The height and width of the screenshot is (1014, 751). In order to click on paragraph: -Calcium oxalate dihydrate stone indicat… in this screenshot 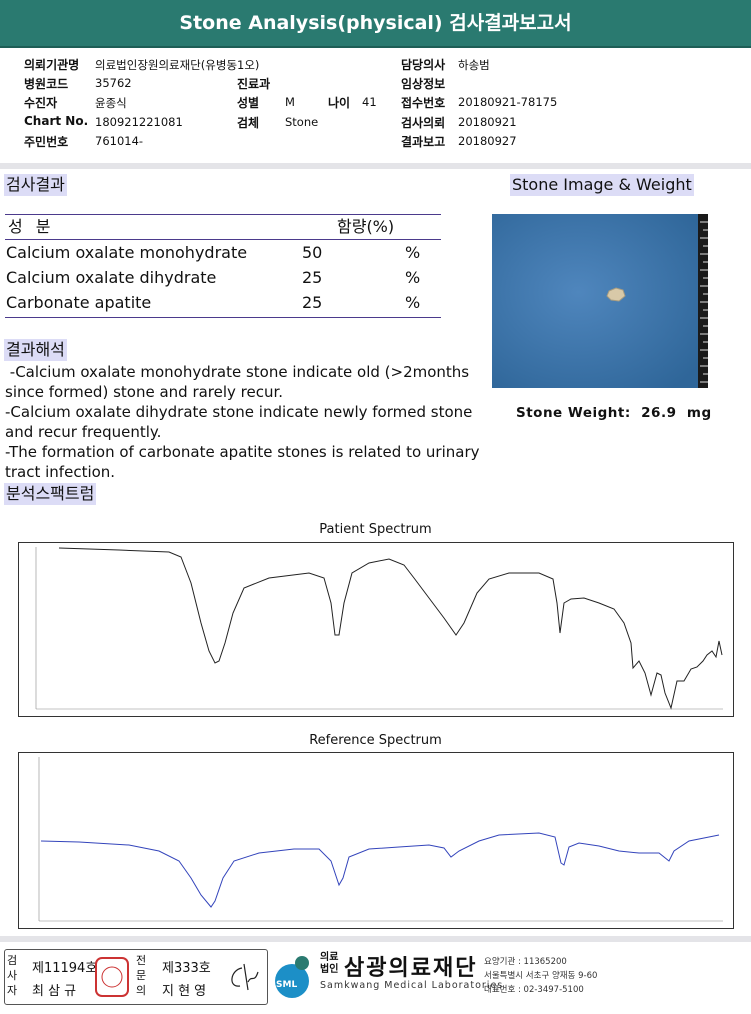, I will do `click(239, 422)`.